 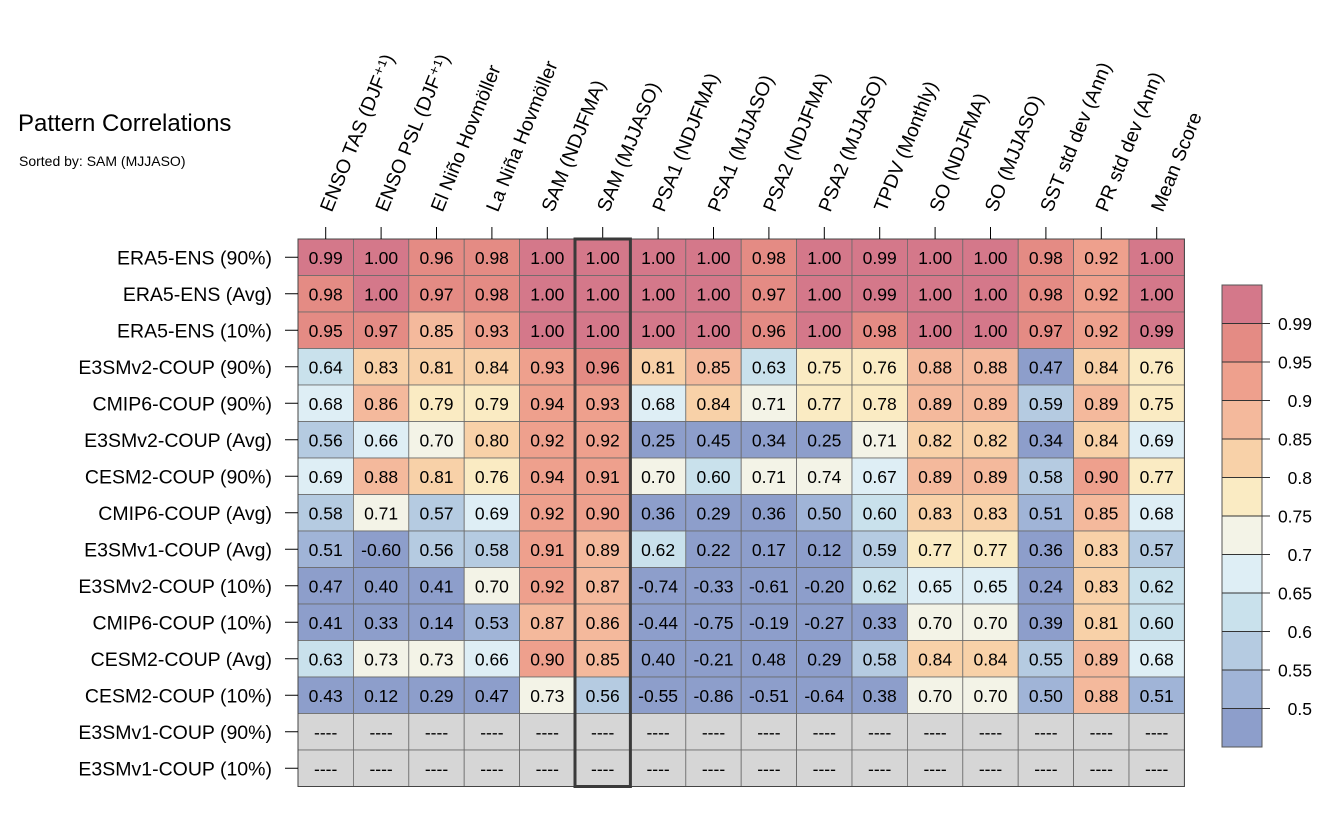 What do you see at coordinates (769, 659) in the screenshot?
I see `cell-value: 0.48` at bounding box center [769, 659].